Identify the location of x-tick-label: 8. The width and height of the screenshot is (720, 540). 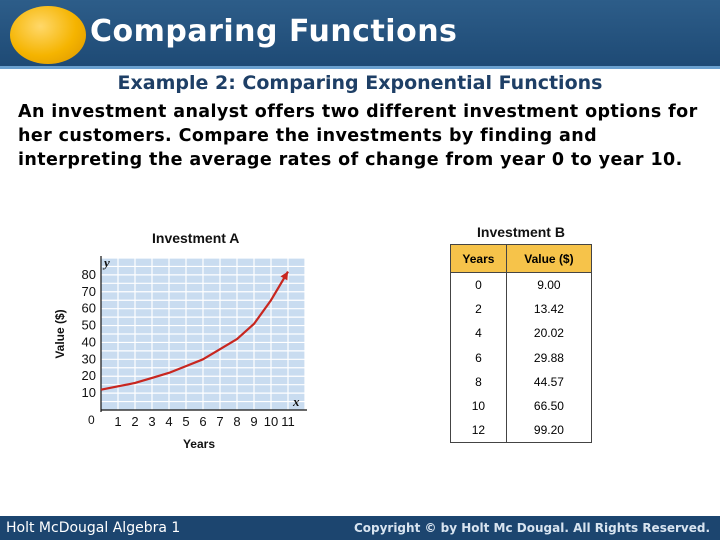
(236, 421).